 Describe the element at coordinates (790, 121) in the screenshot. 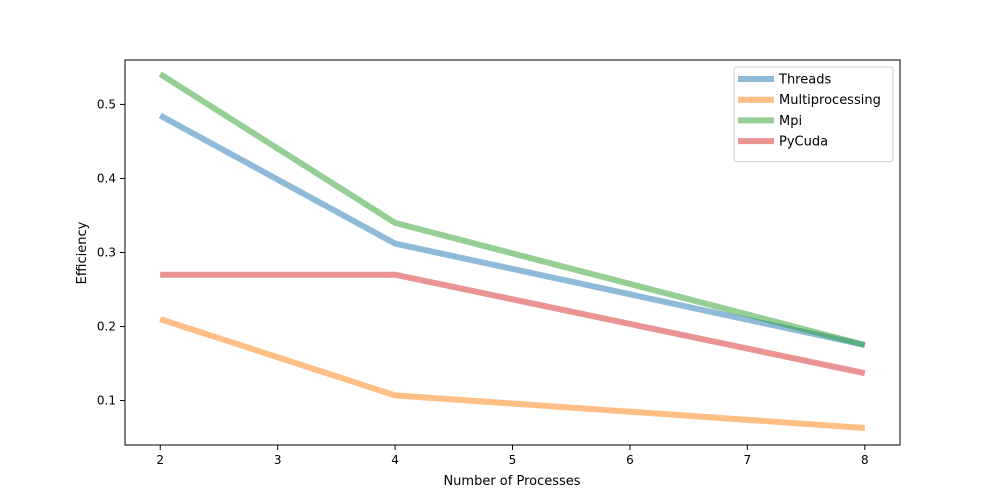

I see `legend-label-mpi: Mpi` at that location.